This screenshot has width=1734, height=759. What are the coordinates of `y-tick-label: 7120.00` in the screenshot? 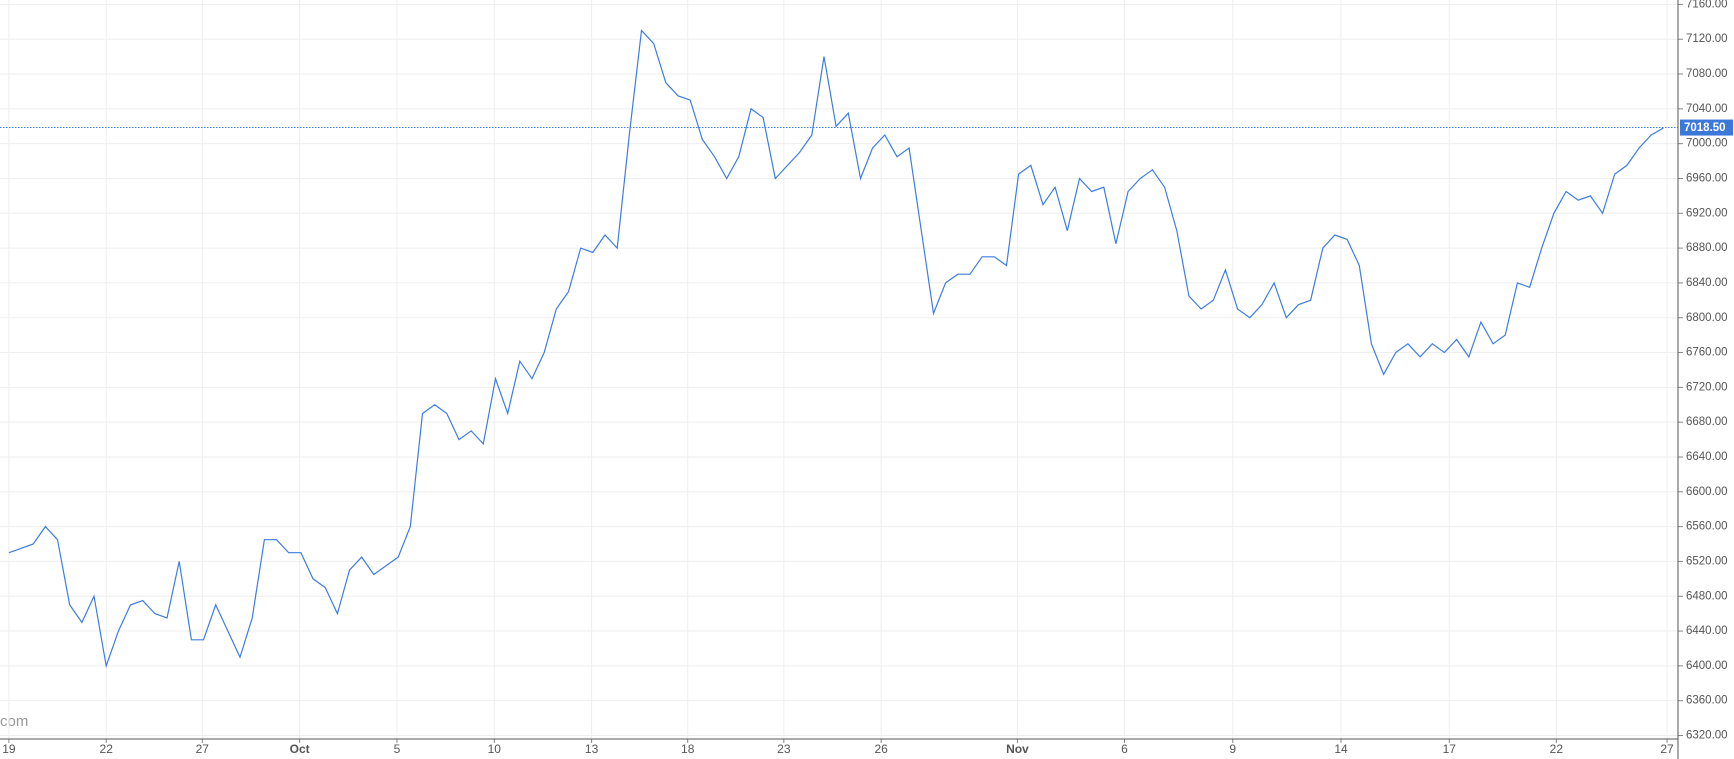 It's located at (1707, 39).